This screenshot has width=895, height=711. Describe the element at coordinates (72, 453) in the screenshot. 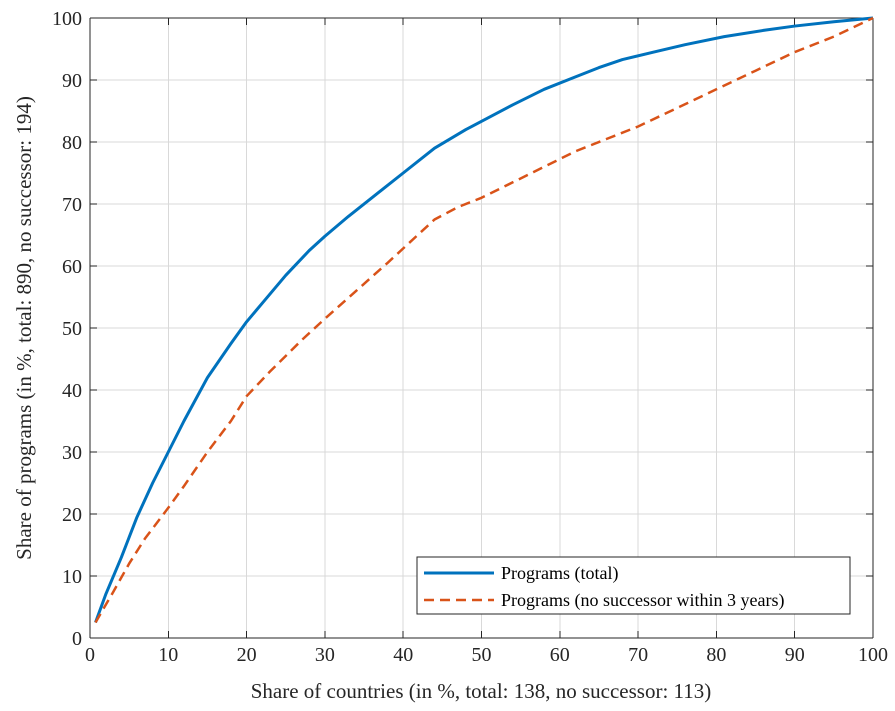

I see `y-tick-label: 30` at that location.